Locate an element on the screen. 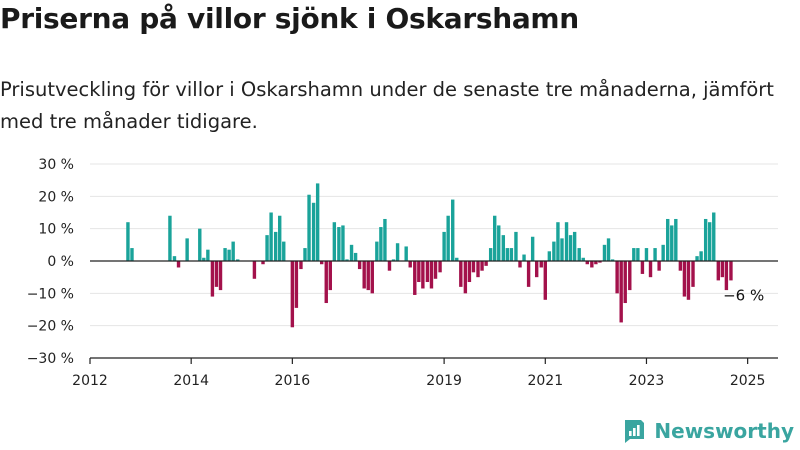 The image size is (800, 450). y-tick-label: −10 % is located at coordinates (50, 294).